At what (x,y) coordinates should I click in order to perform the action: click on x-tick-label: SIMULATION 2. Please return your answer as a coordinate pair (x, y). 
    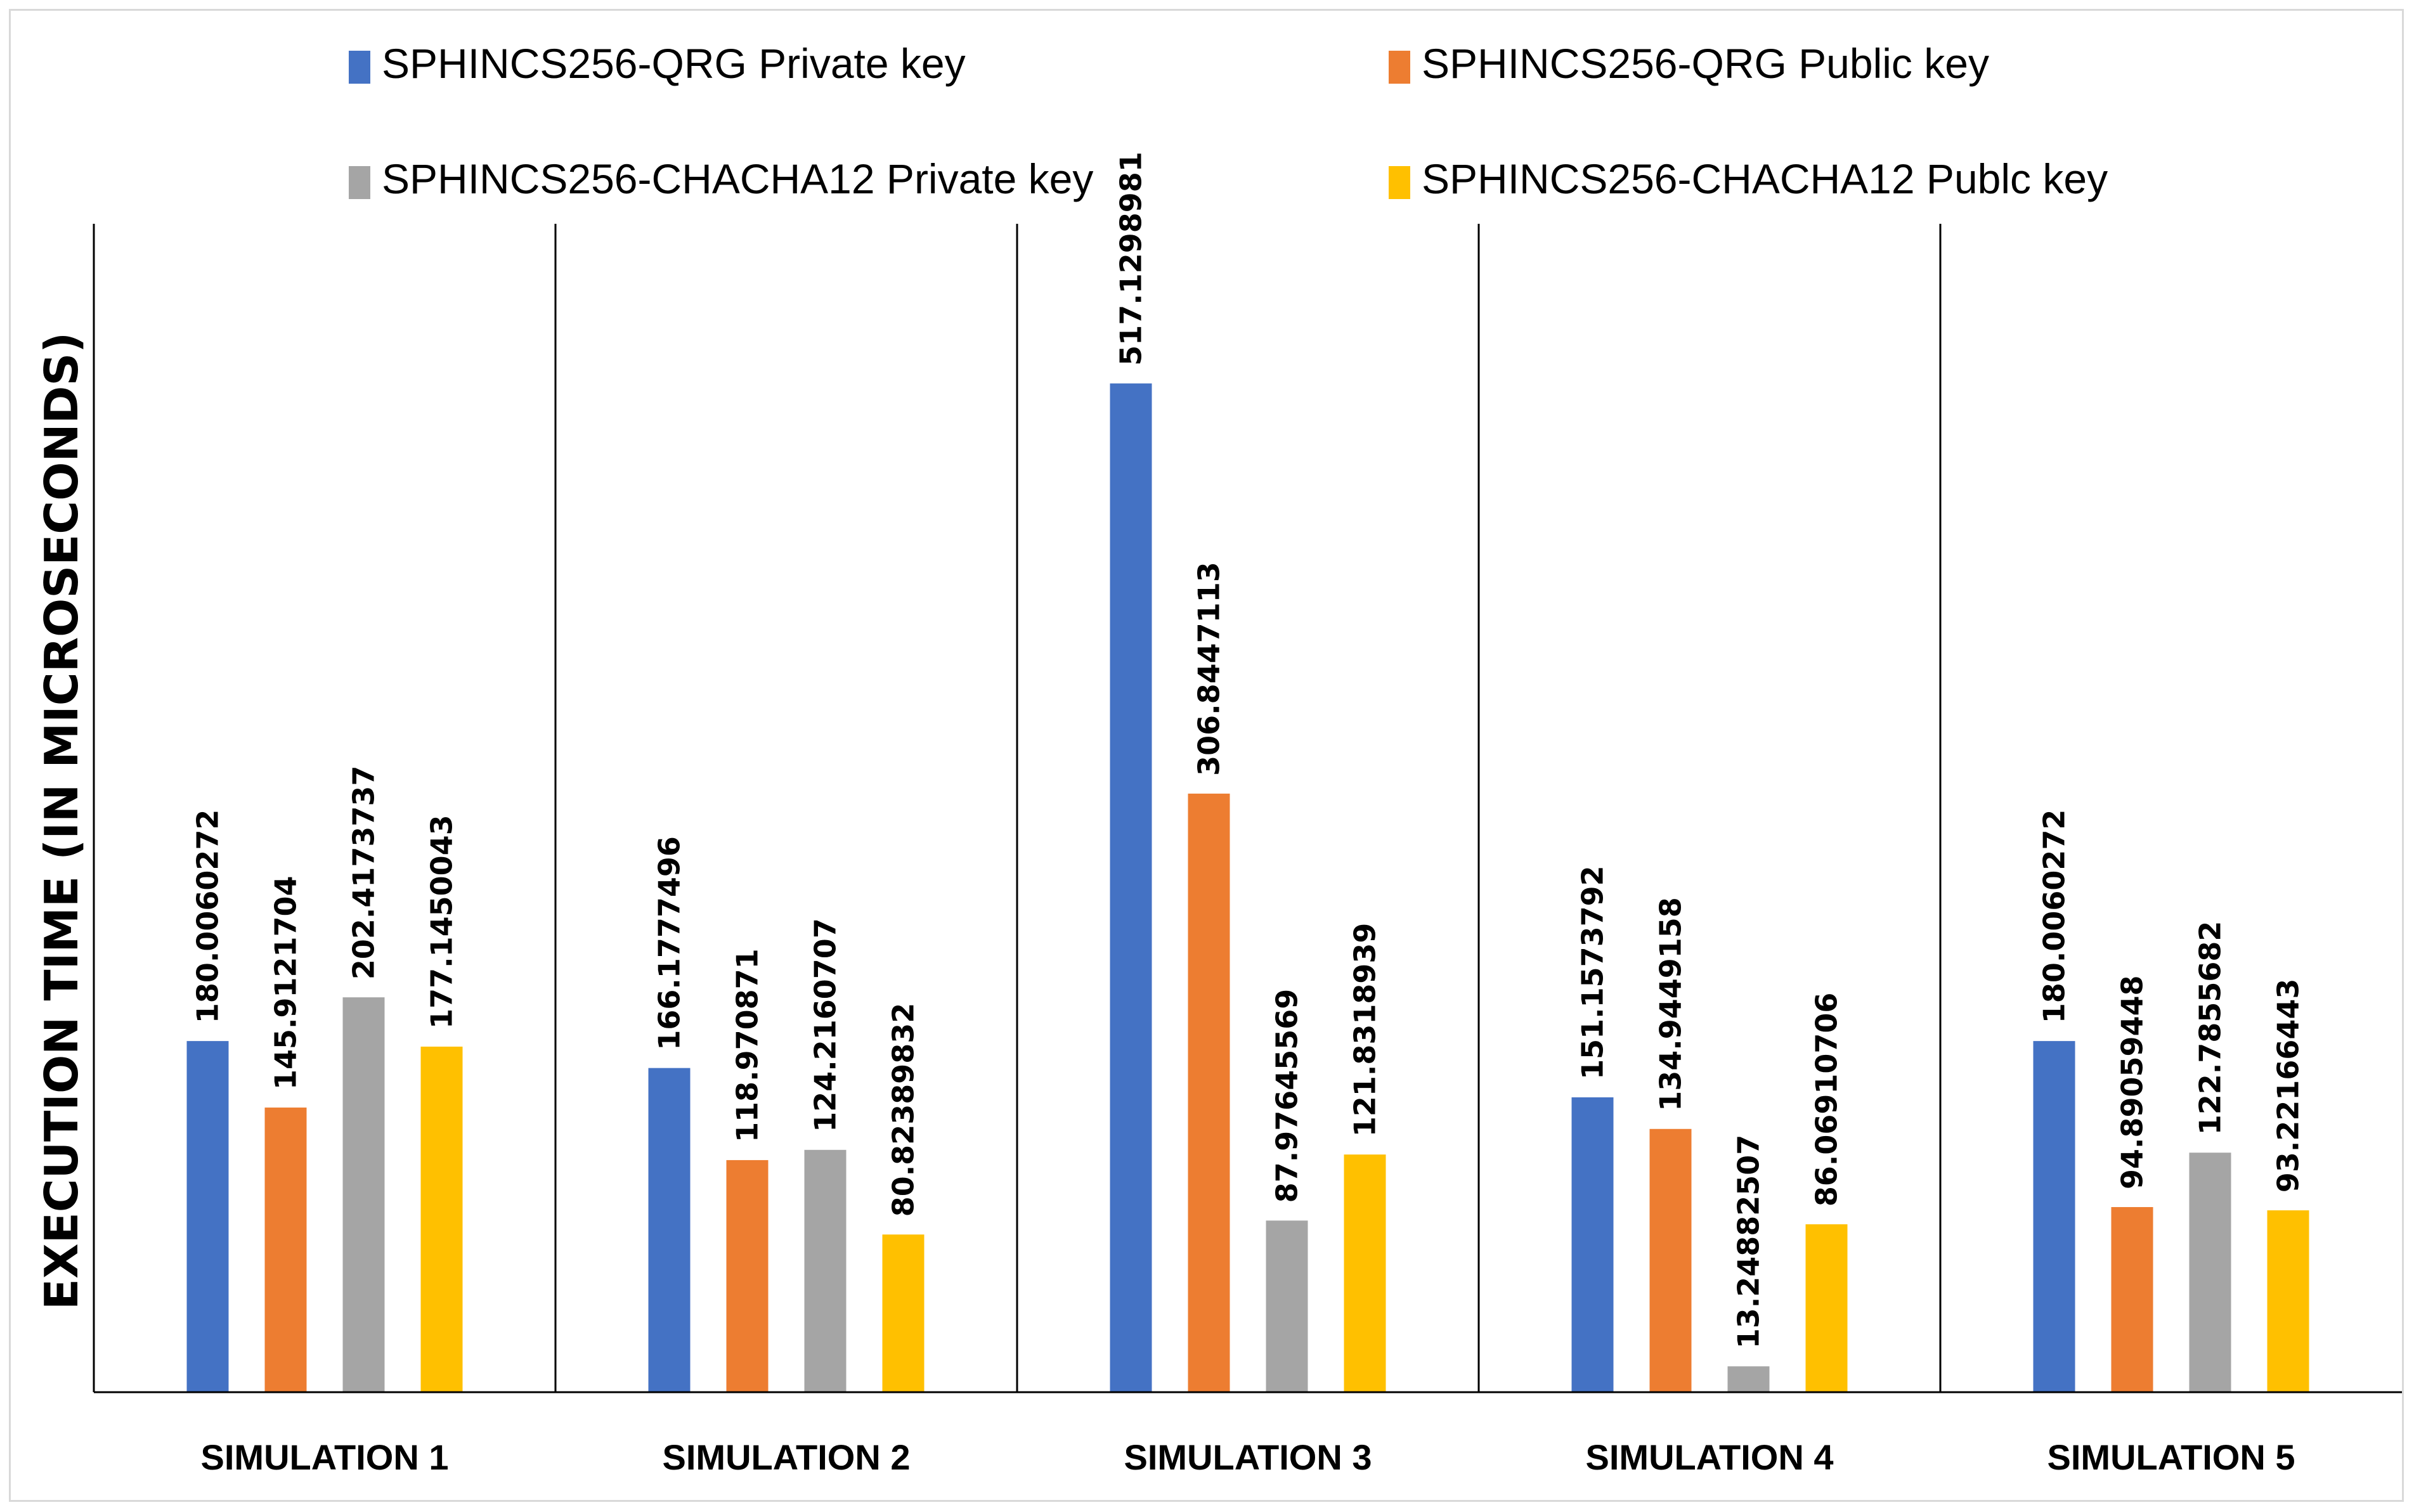
    Looking at the image, I should click on (787, 1457).